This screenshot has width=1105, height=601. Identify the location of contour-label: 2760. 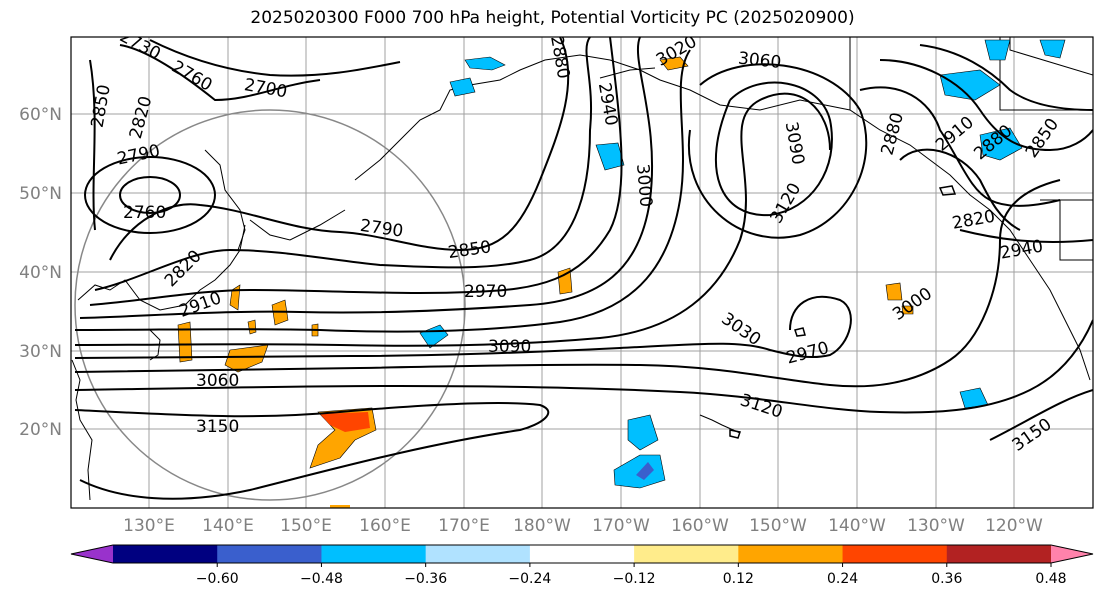
(144, 213).